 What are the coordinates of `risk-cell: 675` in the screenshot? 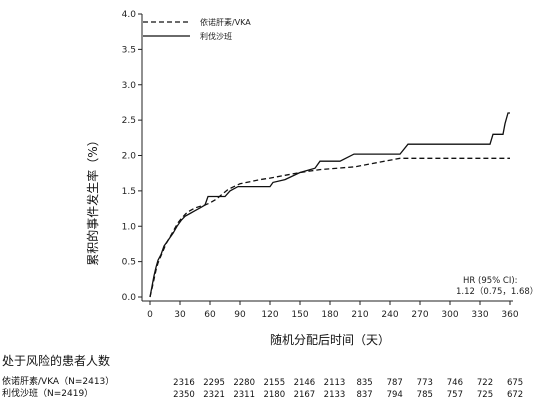 It's located at (515, 383).